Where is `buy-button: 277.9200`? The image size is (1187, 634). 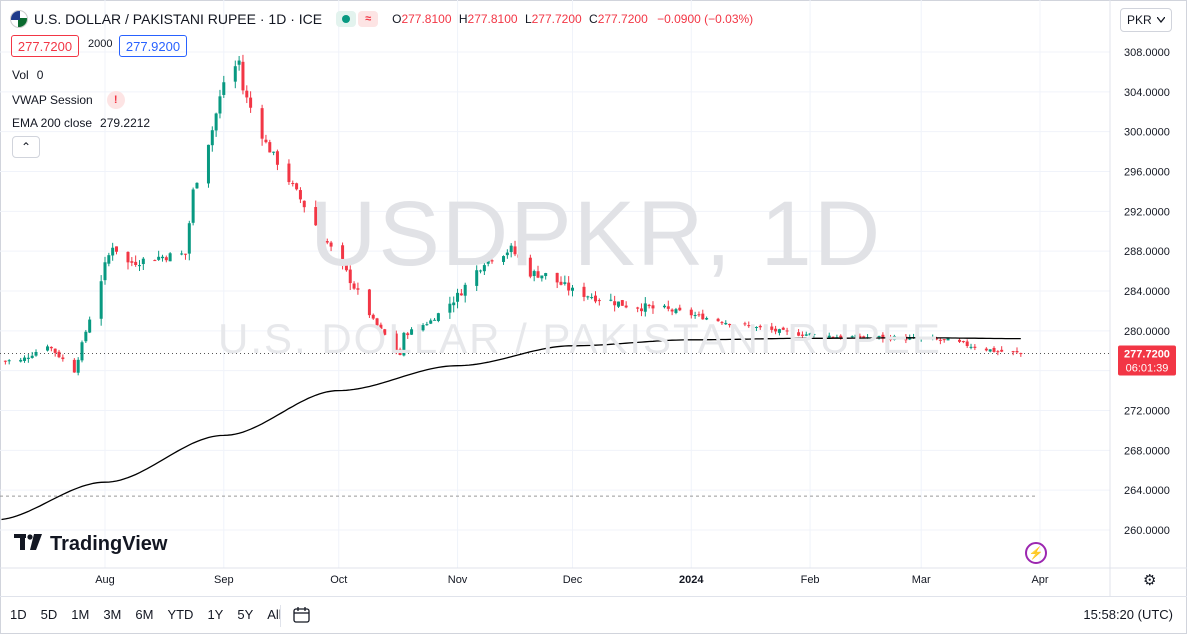
buy-button: 277.9200 is located at coordinates (153, 46).